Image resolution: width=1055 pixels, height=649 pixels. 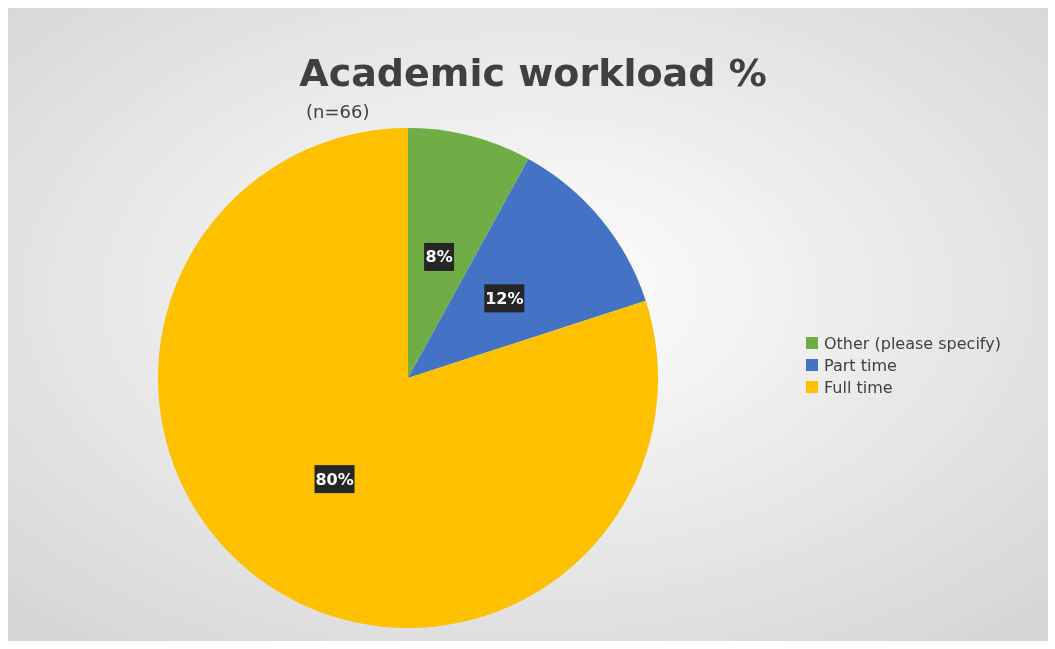 What do you see at coordinates (912, 343) in the screenshot?
I see `legend-label: Other (please specify)` at bounding box center [912, 343].